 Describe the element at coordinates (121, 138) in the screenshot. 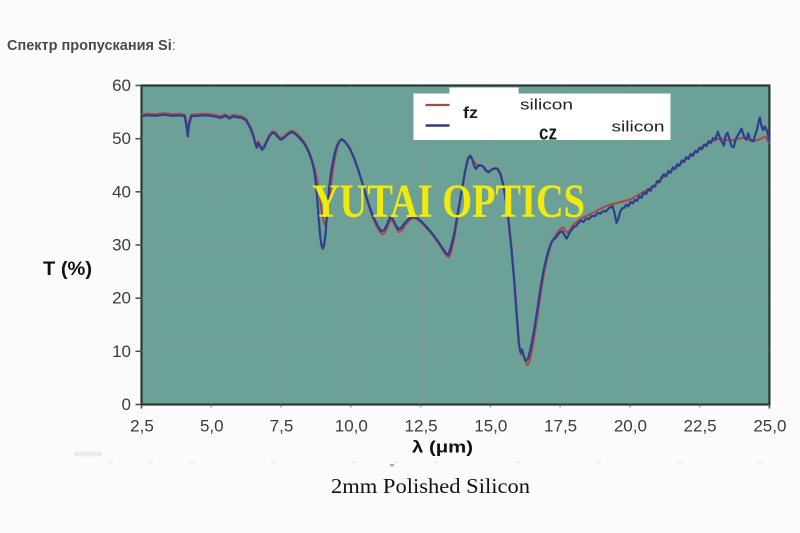

I see `svg-text: 50` at that location.